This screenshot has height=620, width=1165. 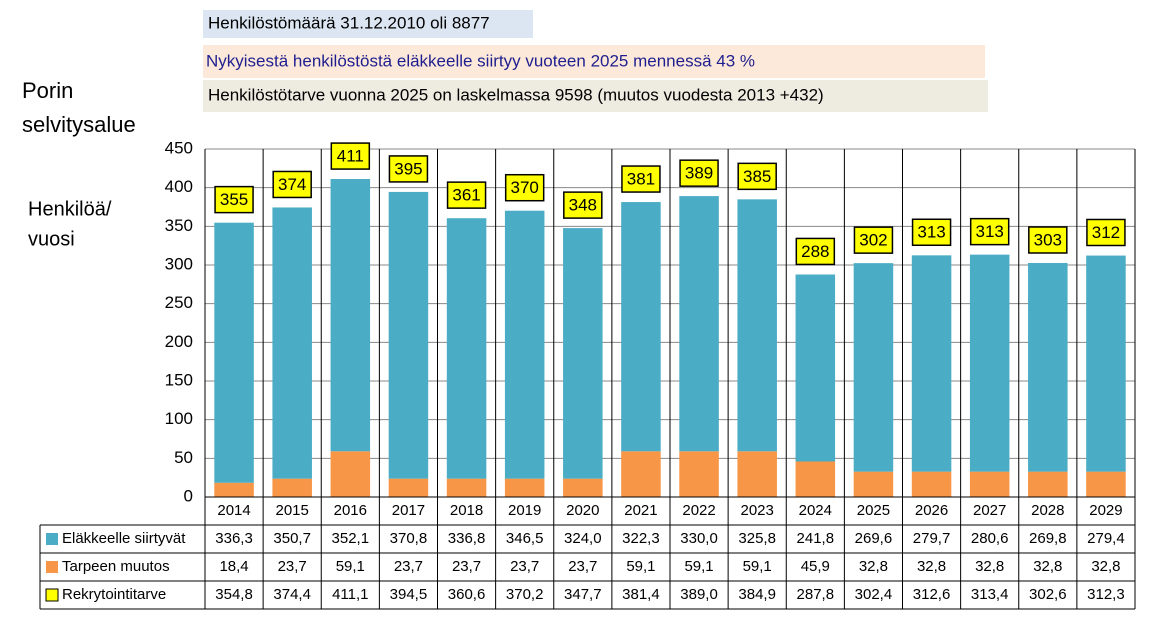 I want to click on table-value: 302,4, so click(x=874, y=594).